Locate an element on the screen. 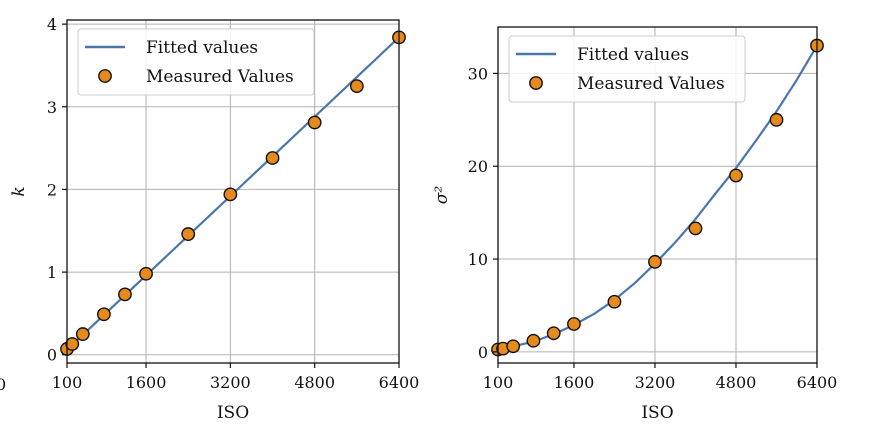 The width and height of the screenshot is (869, 431). y-axis-label: σ² is located at coordinates (442, 195).